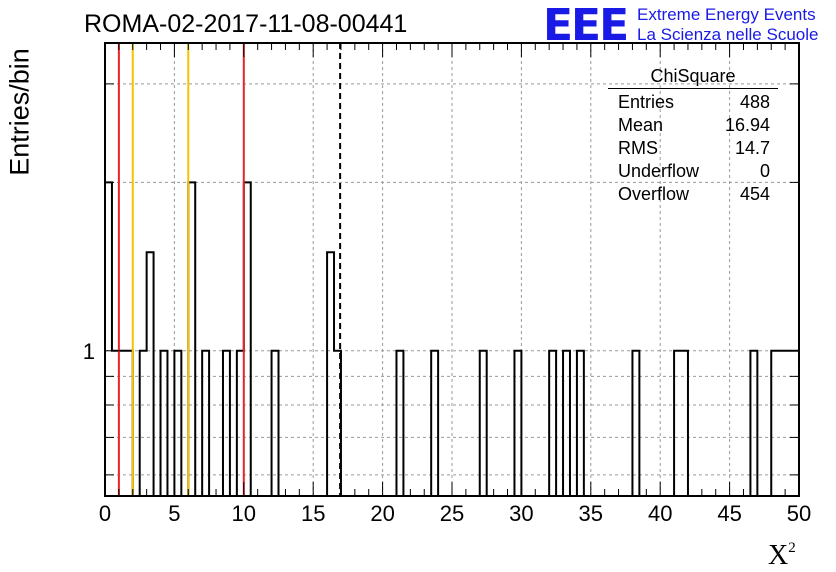  What do you see at coordinates (752, 148) in the screenshot?
I see `stats-value: 14.7` at bounding box center [752, 148].